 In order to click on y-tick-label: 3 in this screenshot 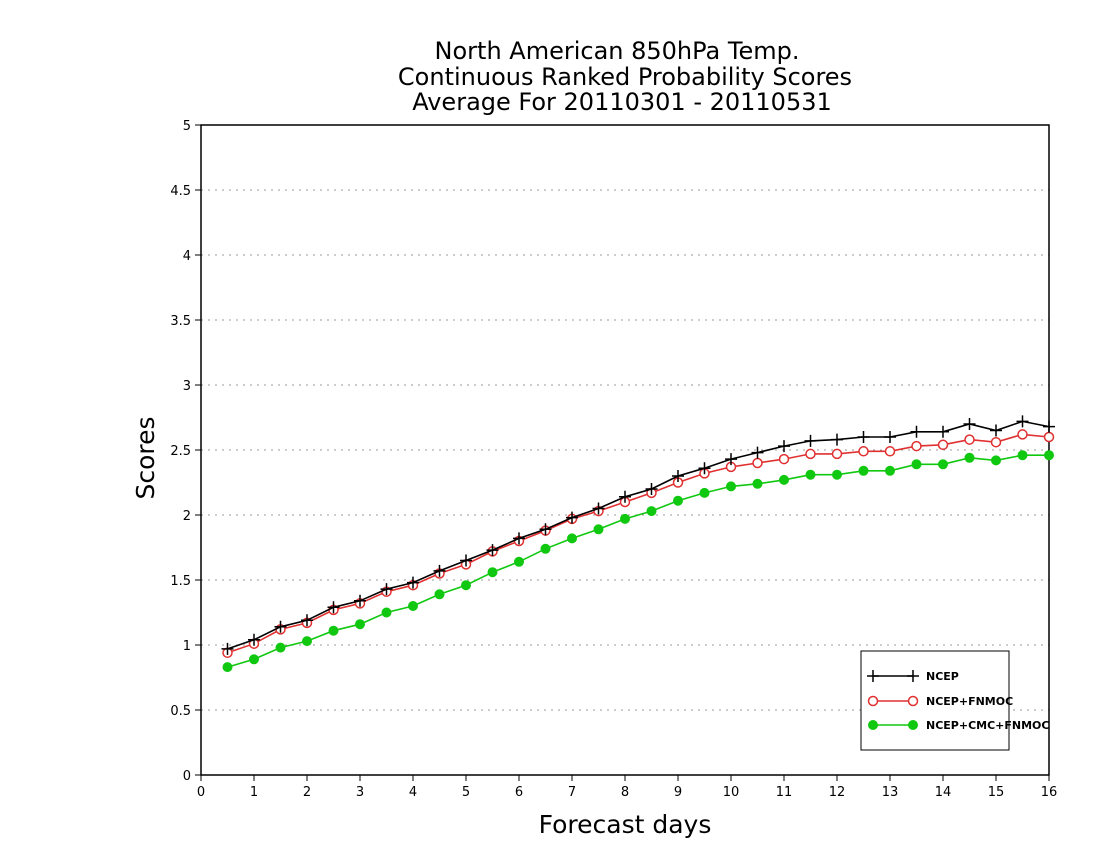, I will do `click(187, 386)`.